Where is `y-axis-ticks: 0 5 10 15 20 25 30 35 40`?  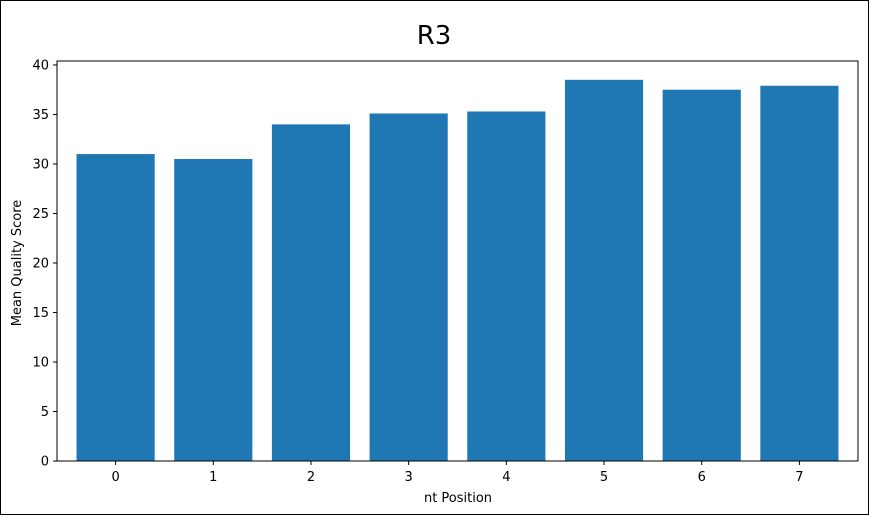
y-axis-ticks: 0 5 10 15 20 25 30 35 40 is located at coordinates (44, 264).